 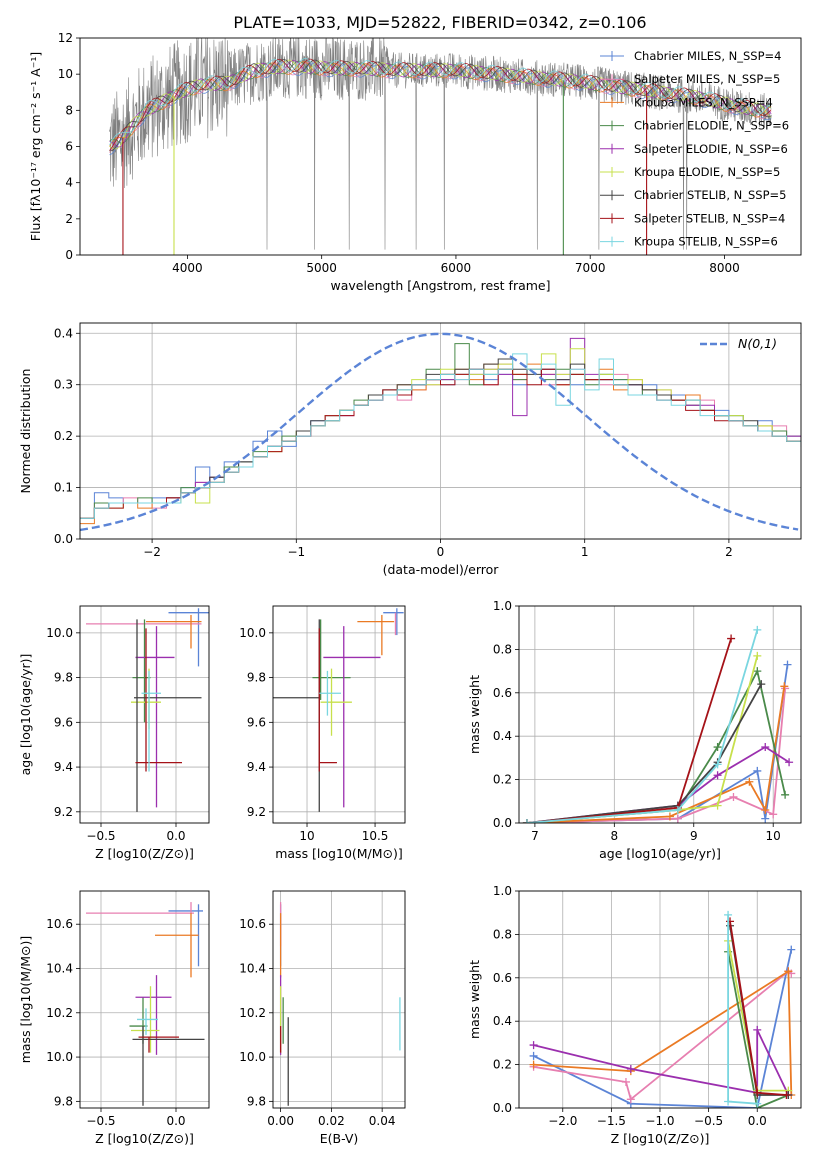 I want to click on tick-label-y: 9.4, so click(x=63, y=767).